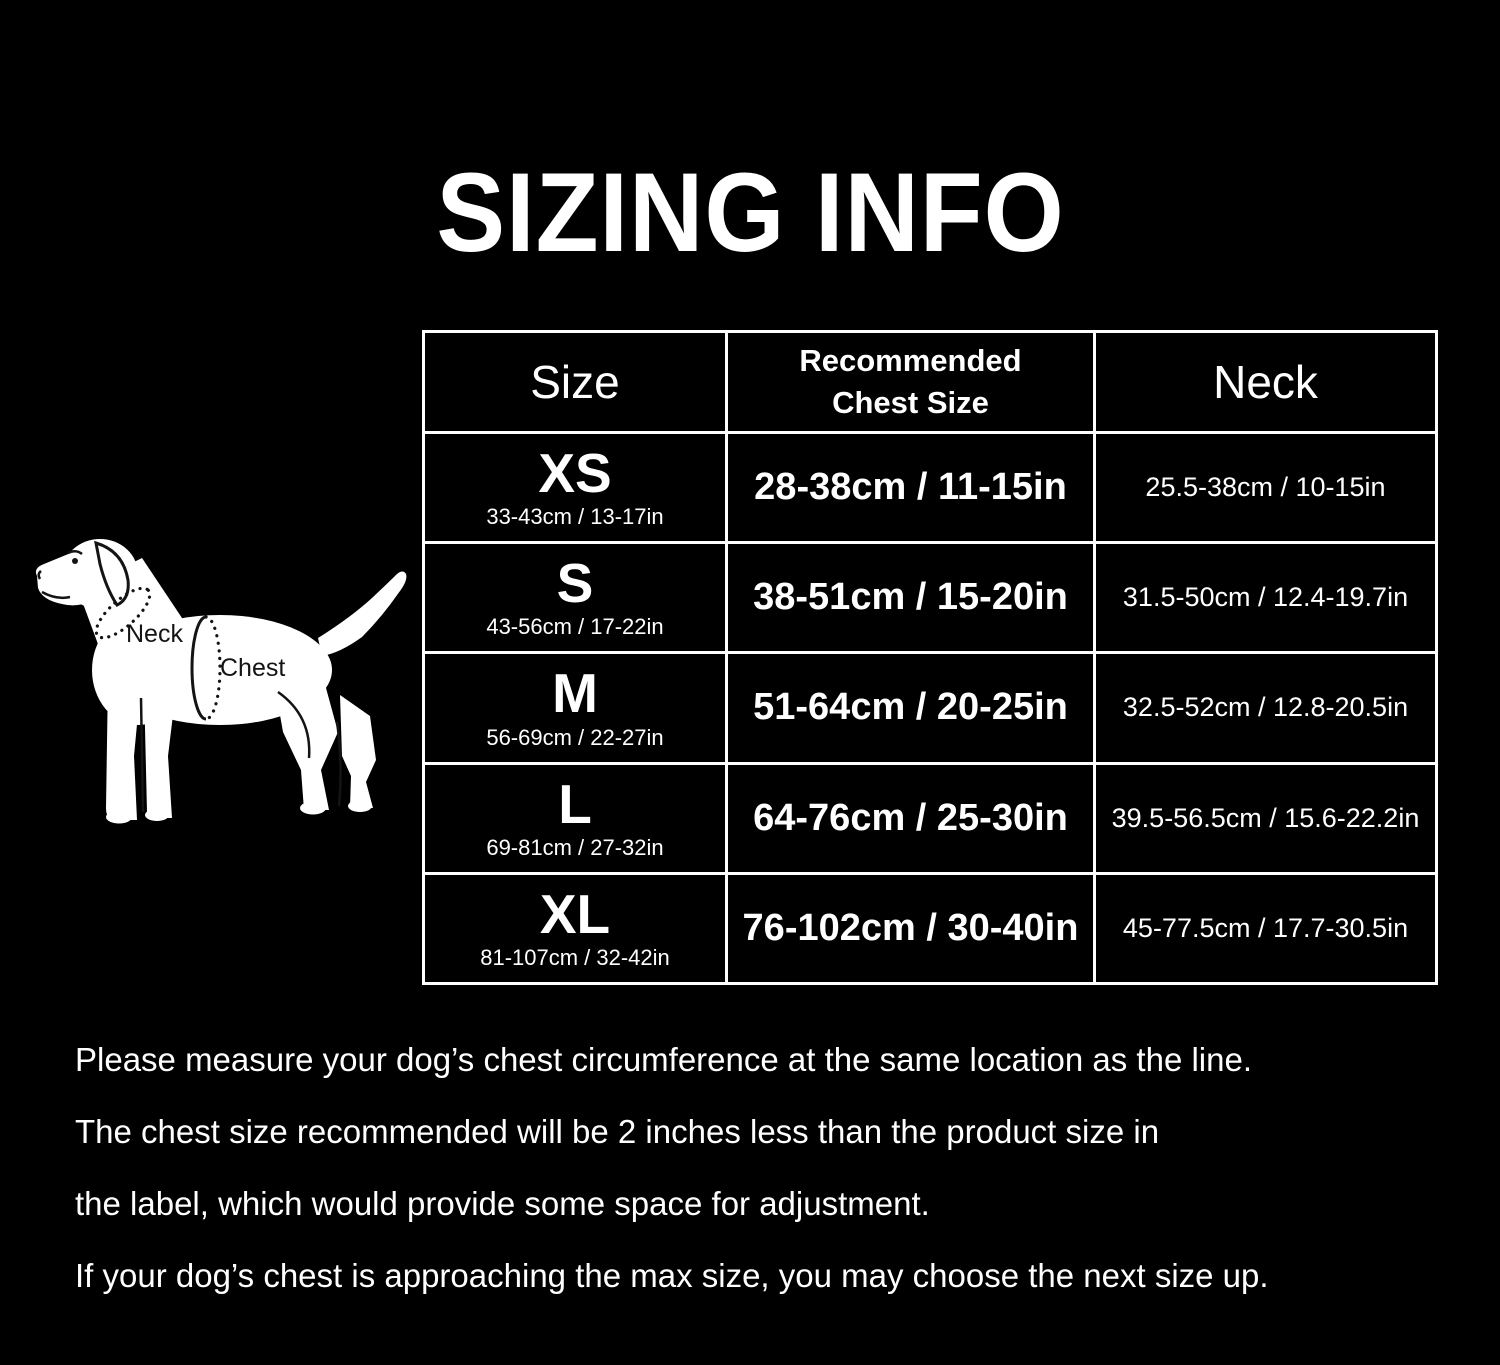 Image resolution: width=1500 pixels, height=1365 pixels. I want to click on chest-cell: 28-38cm / 11-15in, so click(910, 487).